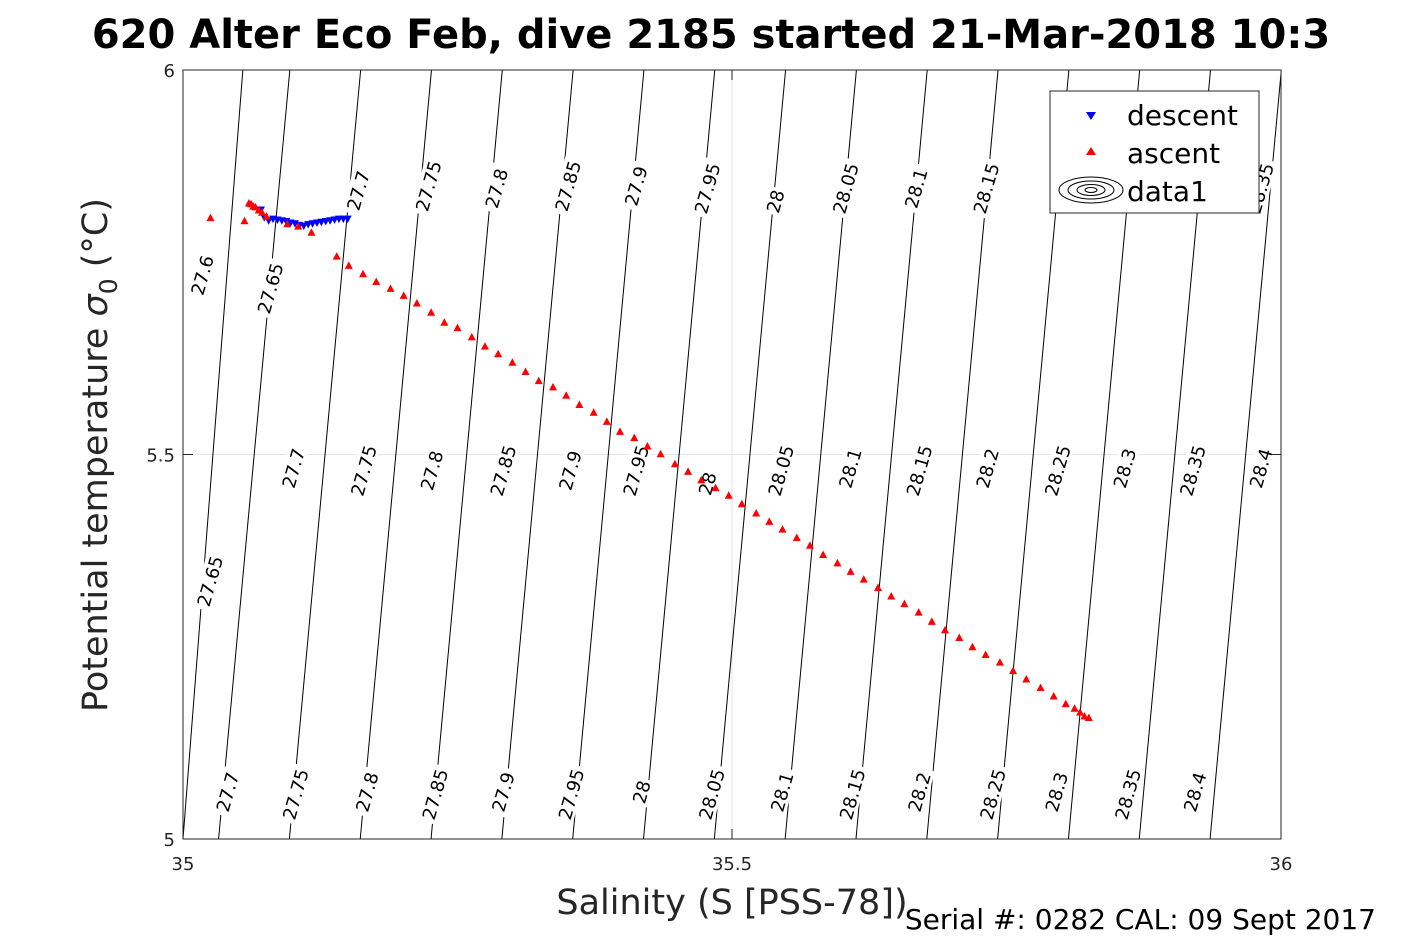 This screenshot has width=1417, height=945. Describe the element at coordinates (1140, 919) in the screenshot. I see `serial-cal-note: Serial #: 0282 CAL: 09 Sept 2017` at that location.